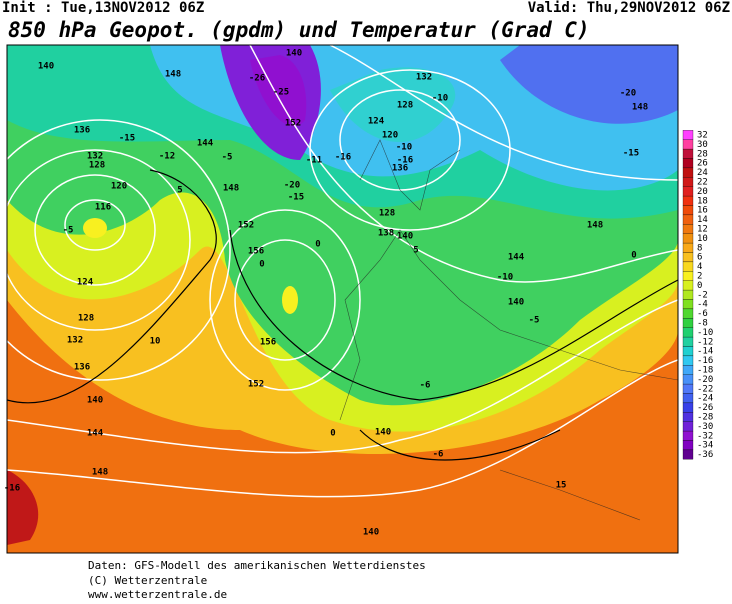 Image resolution: width=732 pixels, height=604 pixels. Describe the element at coordinates (167, 157) in the screenshot. I see `contour-label: -12` at that location.